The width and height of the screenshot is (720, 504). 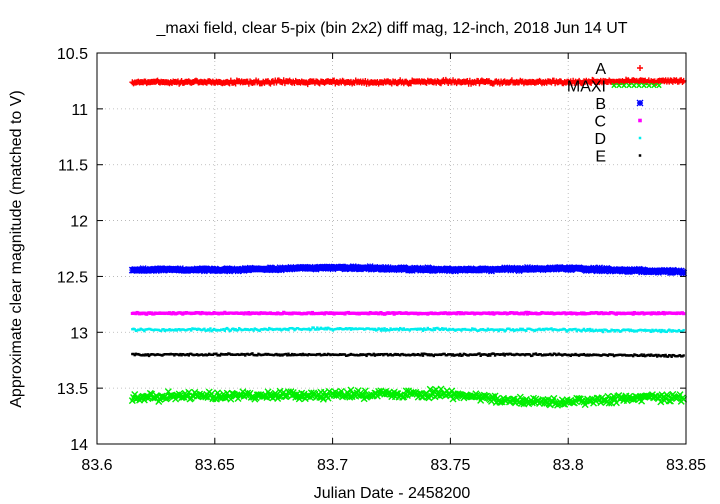 What do you see at coordinates (408, 330) in the screenshot?
I see `series-d` at bounding box center [408, 330].